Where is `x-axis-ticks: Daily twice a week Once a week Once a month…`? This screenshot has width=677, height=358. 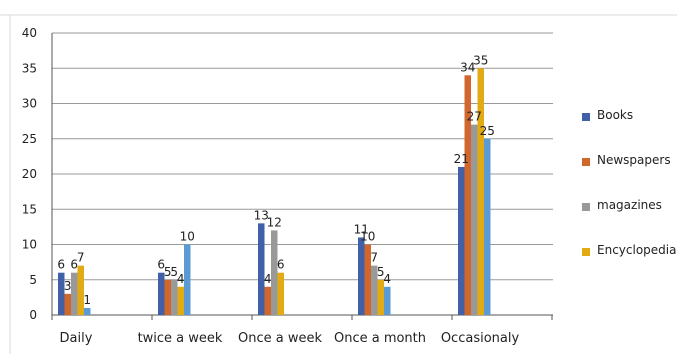 x-axis-ticks: Daily twice a week Once a week Once a month… is located at coordinates (302, 330).